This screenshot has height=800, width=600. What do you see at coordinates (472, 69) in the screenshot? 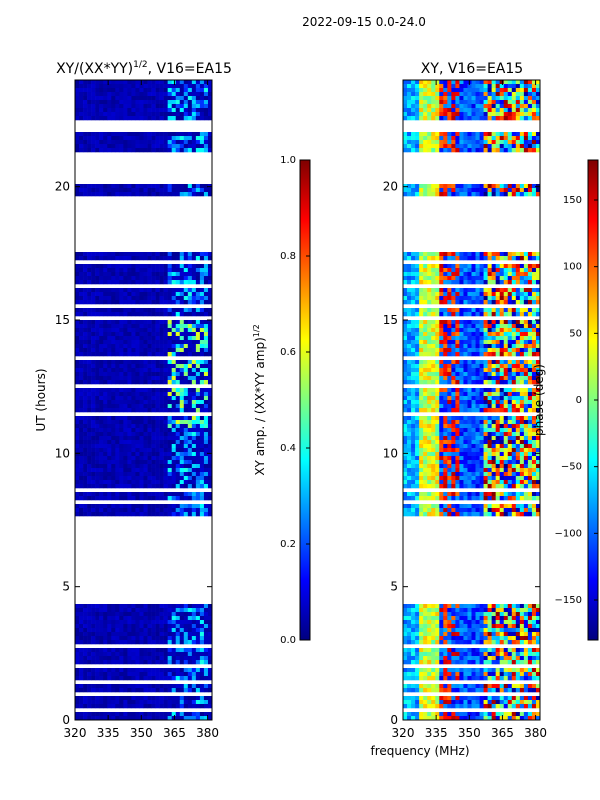
I see `panel-phase-title: XY, V16=EA15` at bounding box center [472, 69].